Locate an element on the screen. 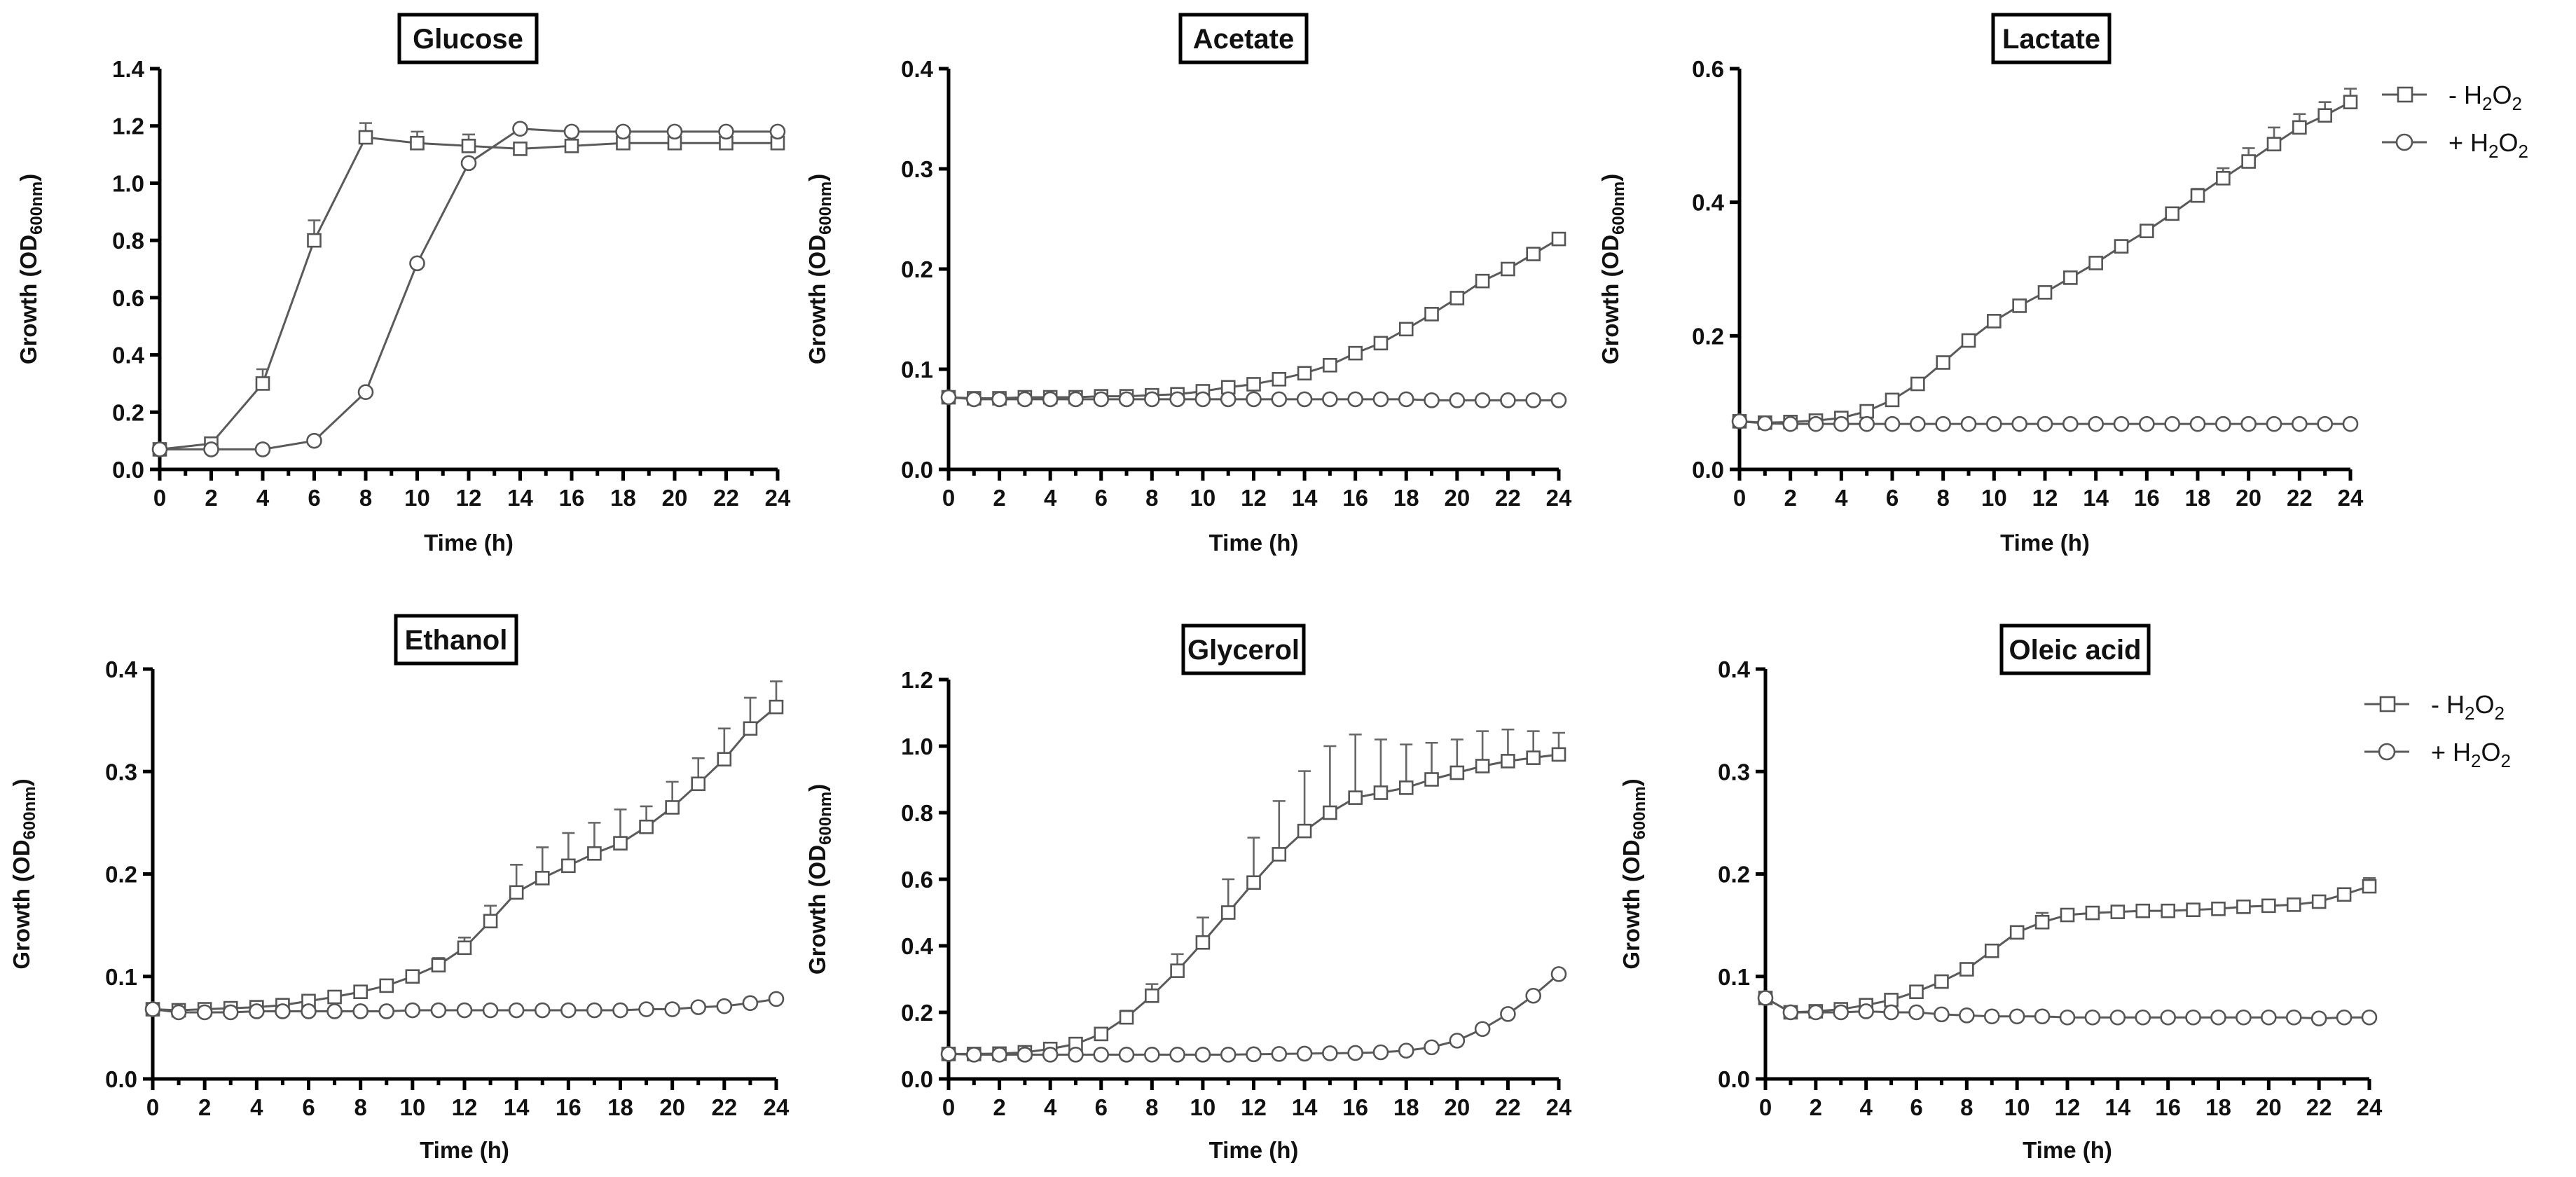  series-plus-h2o2 is located at coordinates (464, 1006).